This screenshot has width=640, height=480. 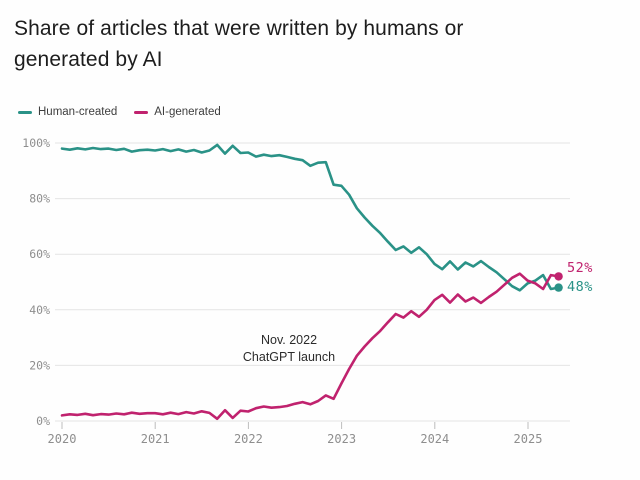 I want to click on ai-end-label: 52%, so click(x=580, y=268).